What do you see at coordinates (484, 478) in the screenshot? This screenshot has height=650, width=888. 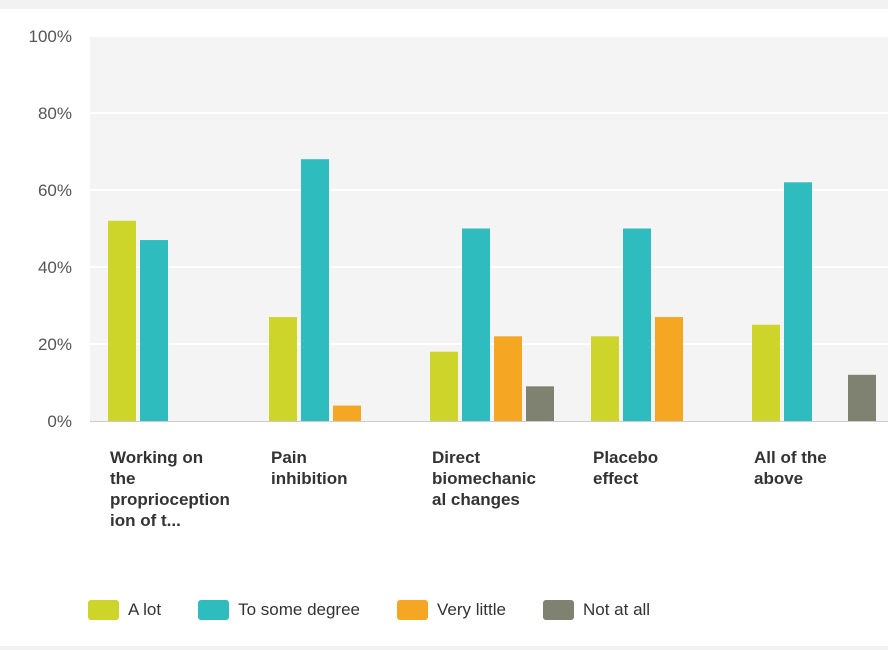 I see `x-category-label: Direct biomechanic al changes` at bounding box center [484, 478].